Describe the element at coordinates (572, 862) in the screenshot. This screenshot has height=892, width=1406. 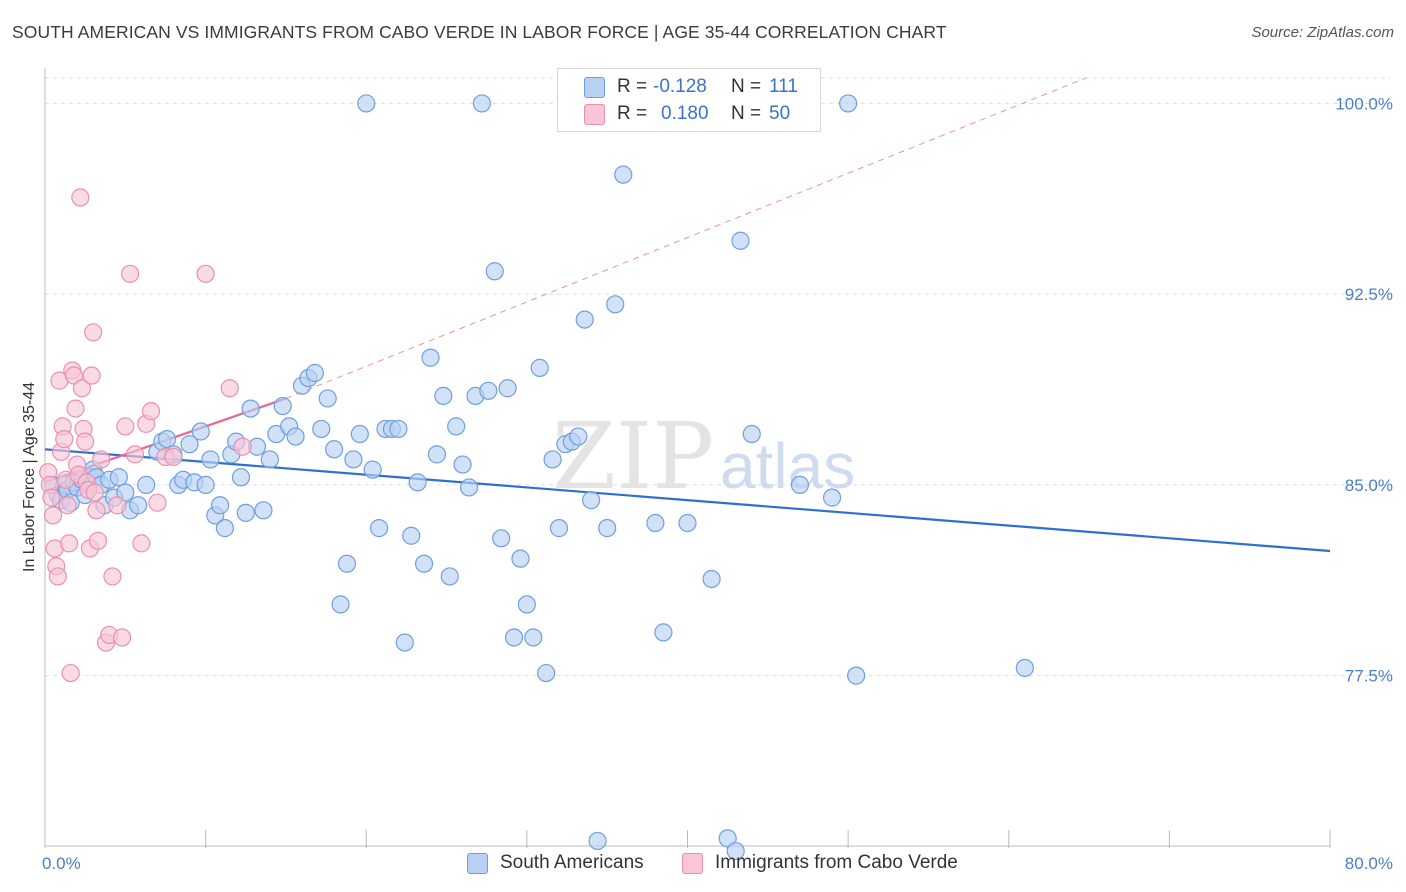
I see `legend-label-south-americans: South Americans` at that location.